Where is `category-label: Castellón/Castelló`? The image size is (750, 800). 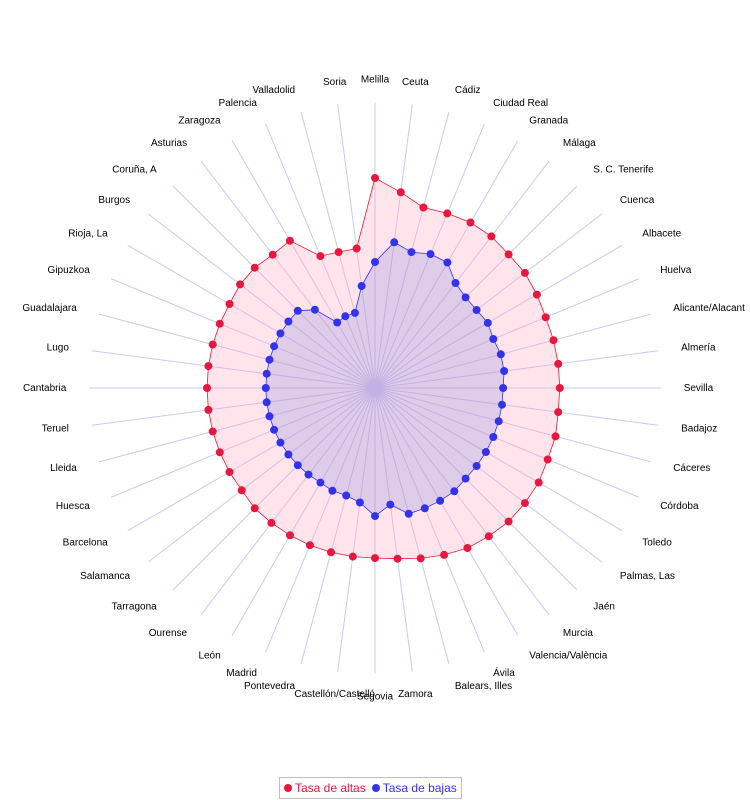 category-label: Castellón/Castelló is located at coordinates (334, 694).